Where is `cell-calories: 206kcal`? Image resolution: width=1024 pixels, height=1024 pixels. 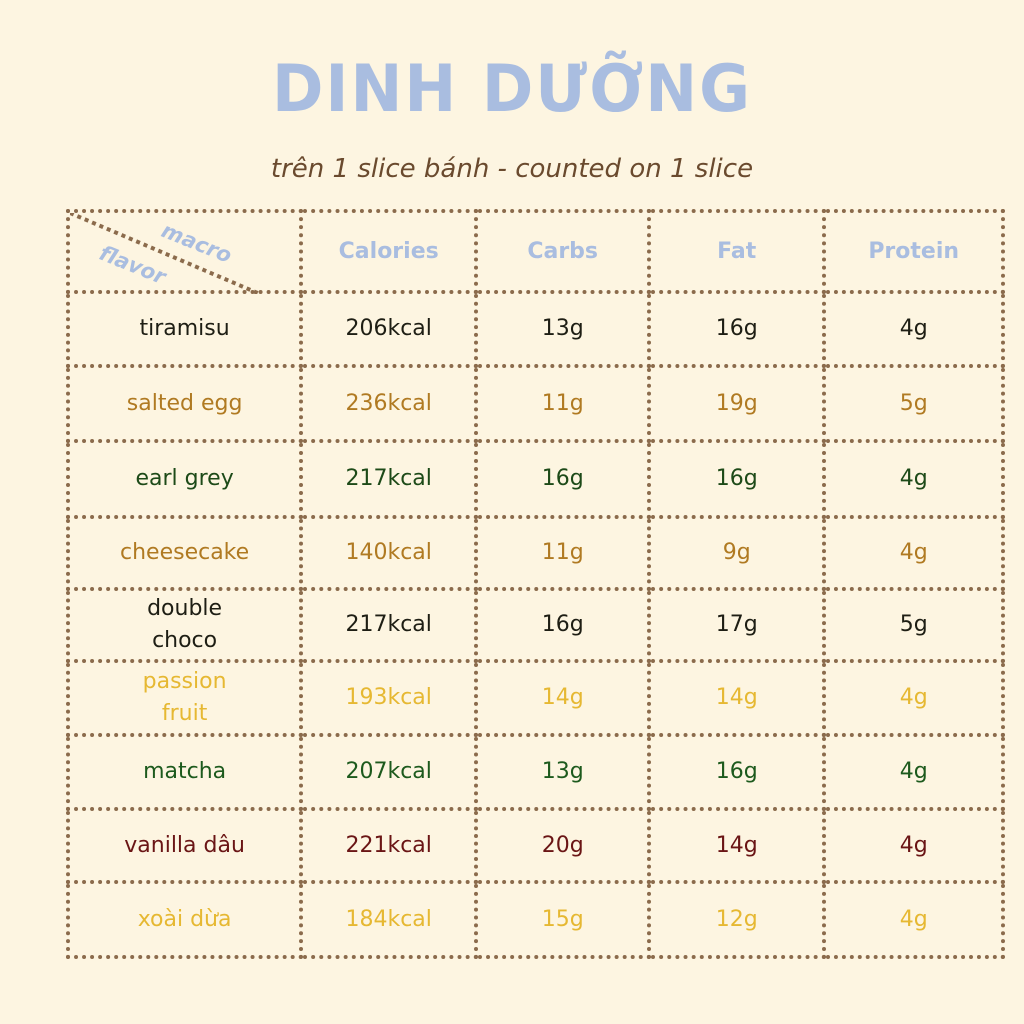
cell-calories: 206kcal is located at coordinates (389, 329).